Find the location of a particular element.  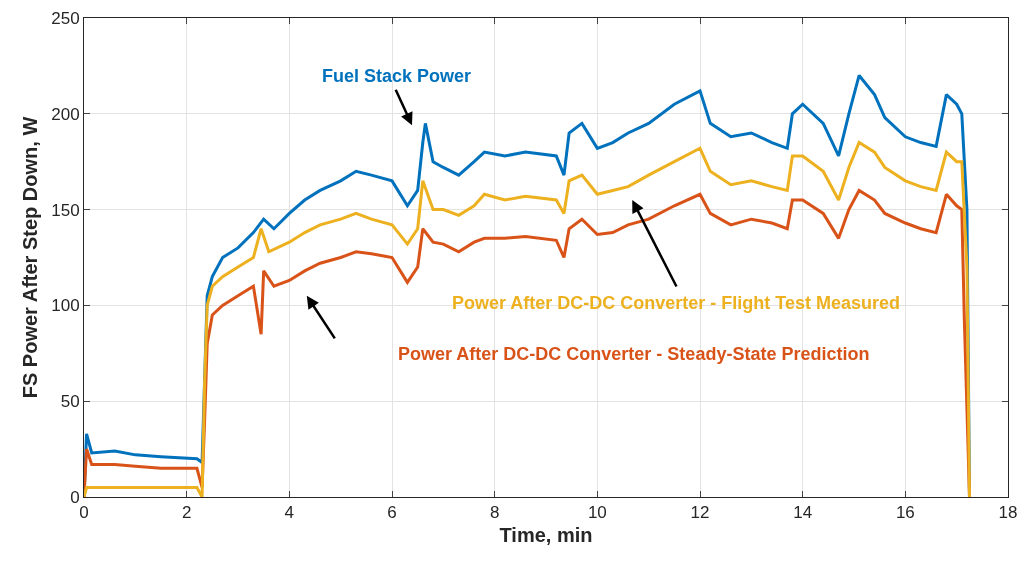

y-axis-title: FS Power After Step Down, W is located at coordinates (29, 257).